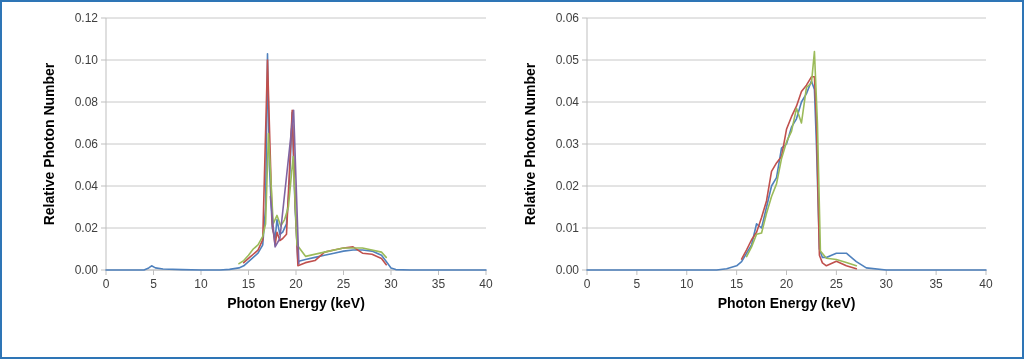 The width and height of the screenshot is (1024, 359). I want to click on y-tick-label: 0.08, so click(86, 102).